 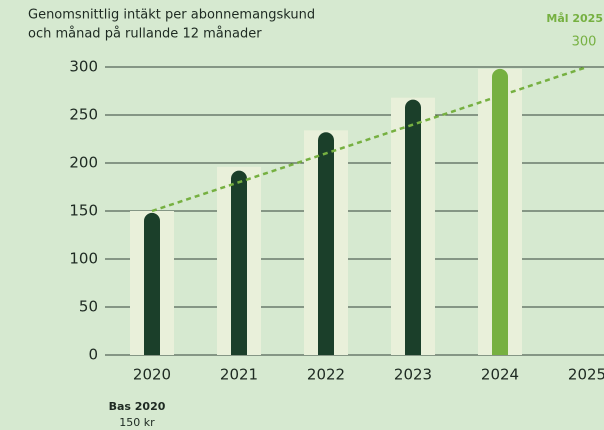 I want to click on y-tick-label: 200, so click(x=83, y=163).